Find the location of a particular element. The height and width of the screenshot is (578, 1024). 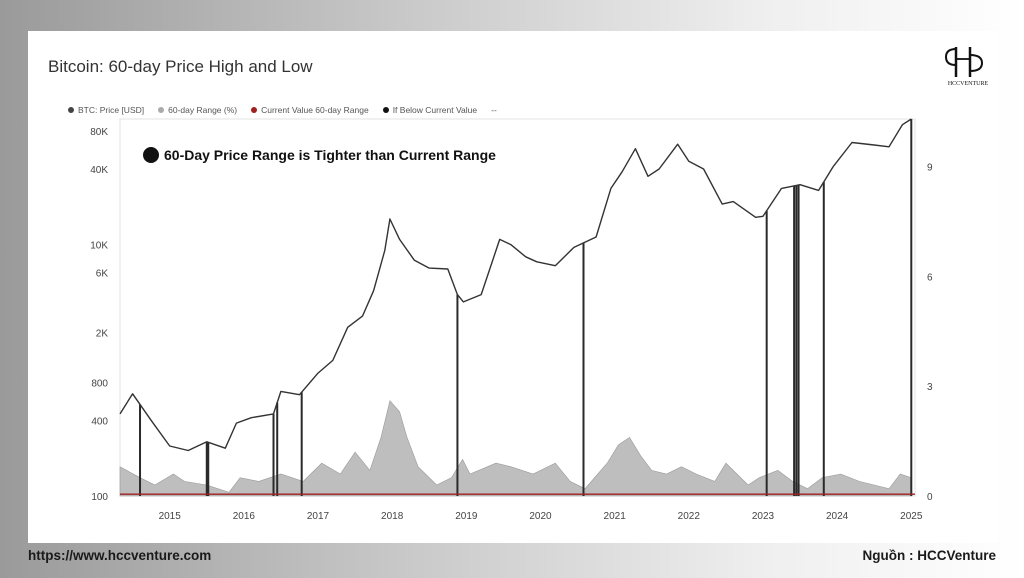

y-left-tick-label: 80K is located at coordinates (99, 132).